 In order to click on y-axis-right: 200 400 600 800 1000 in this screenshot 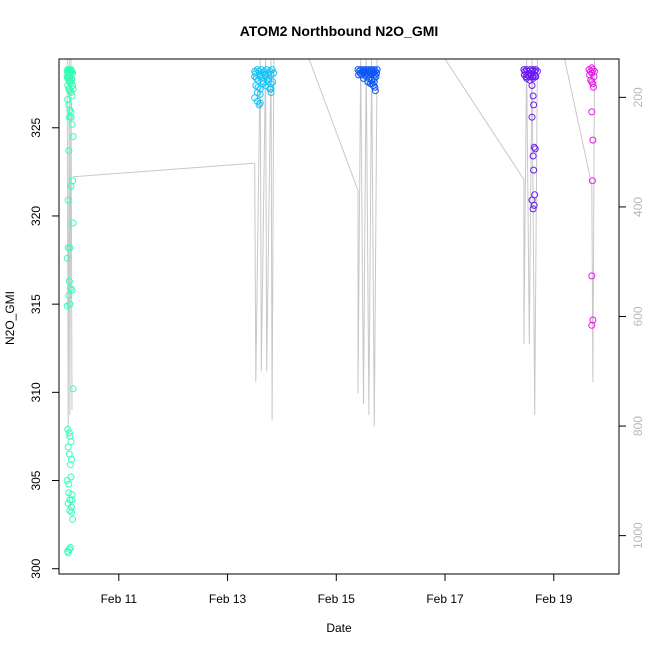, I will do `click(632, 318)`.